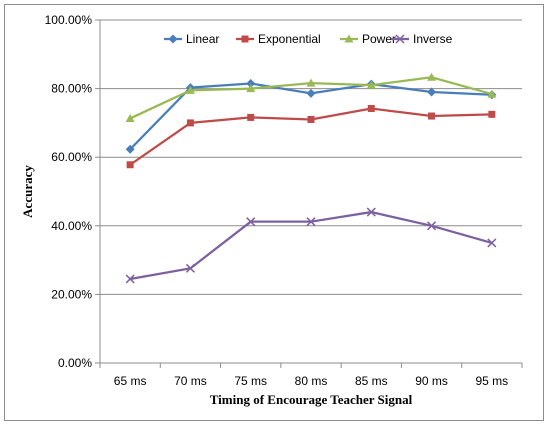  Describe the element at coordinates (190, 381) in the screenshot. I see `x-tick-label: 70 ms` at that location.